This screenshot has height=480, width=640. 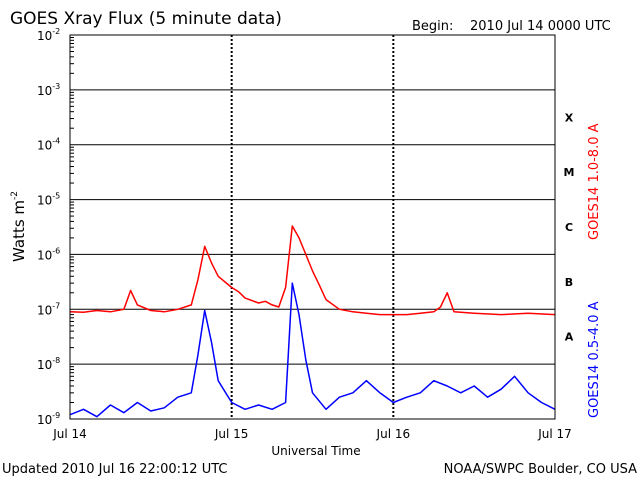 I want to click on begin-label: Begin:, so click(x=432, y=26).